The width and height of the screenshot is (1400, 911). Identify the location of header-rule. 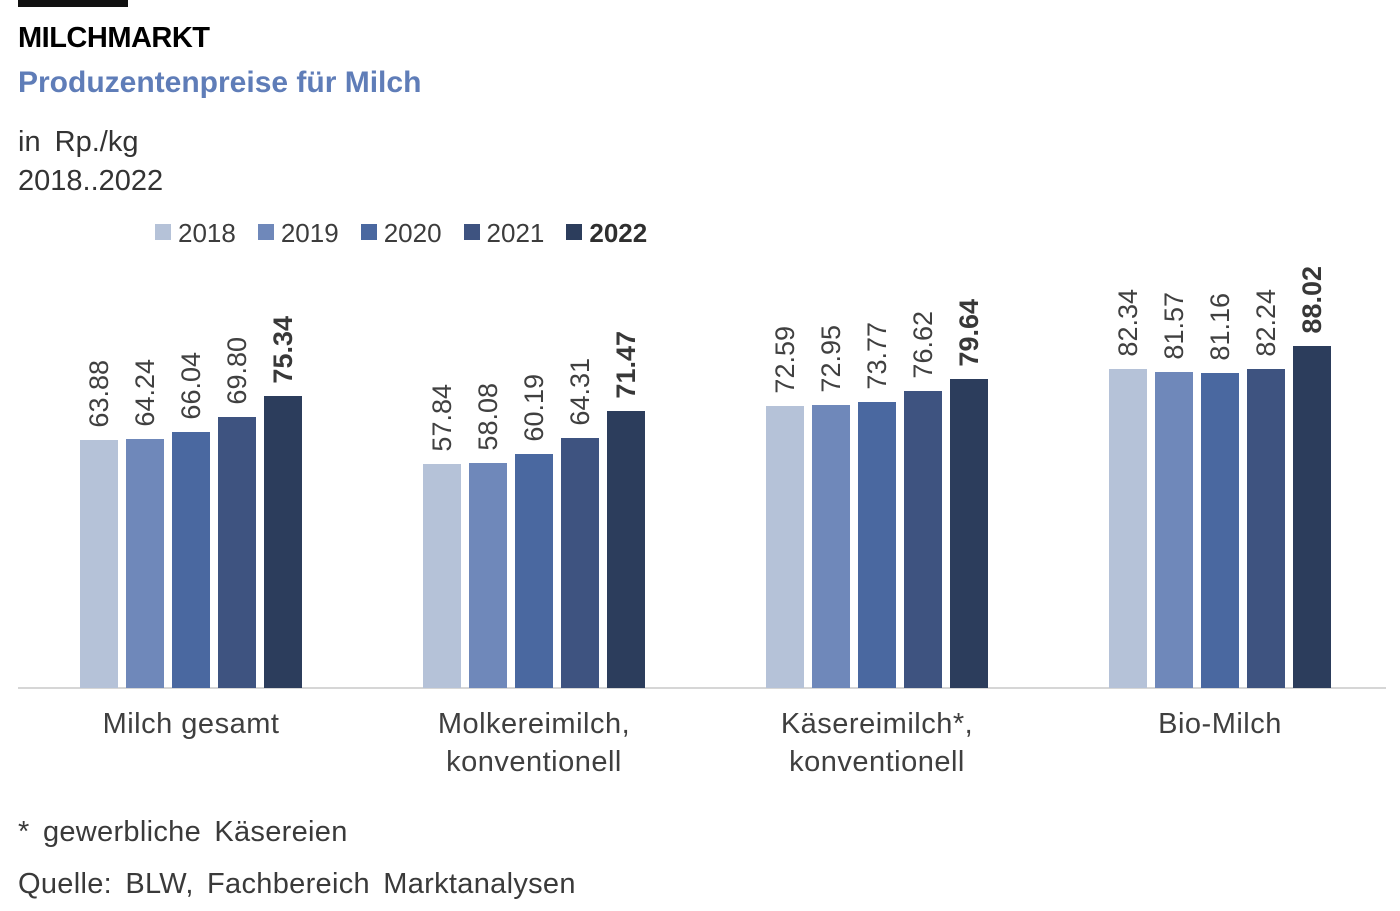
(73, 3).